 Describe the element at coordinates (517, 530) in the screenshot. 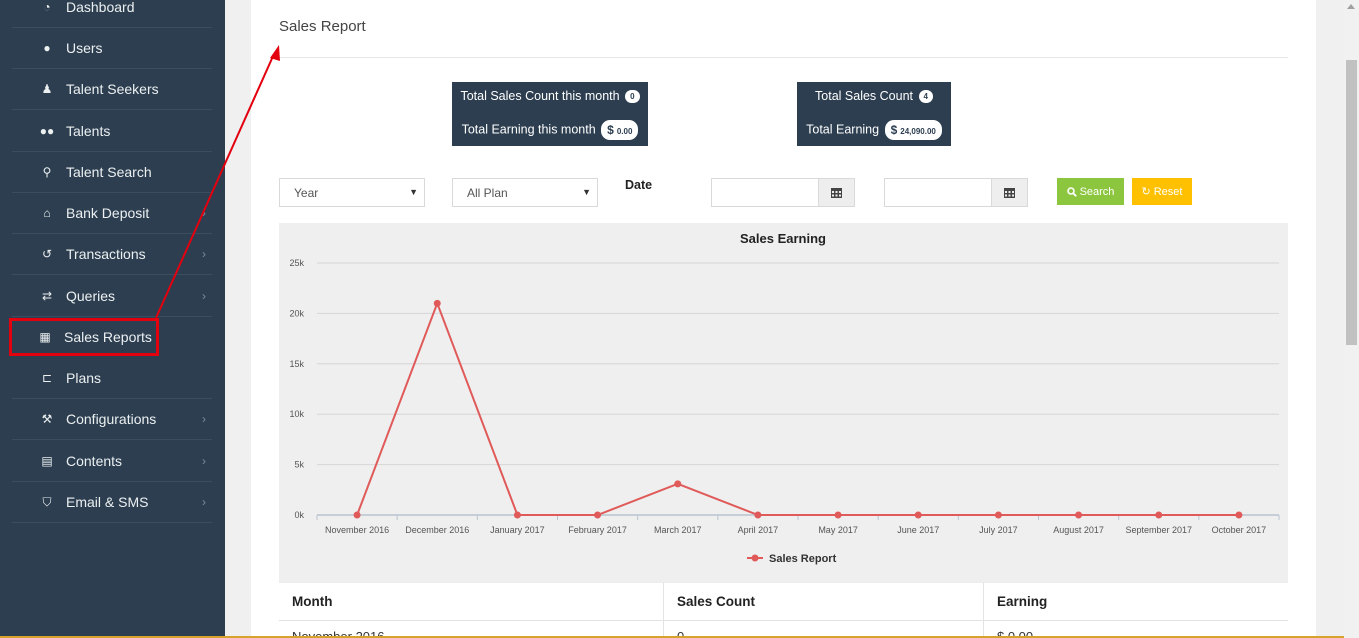

I see `x-tick-label: January 2017` at that location.